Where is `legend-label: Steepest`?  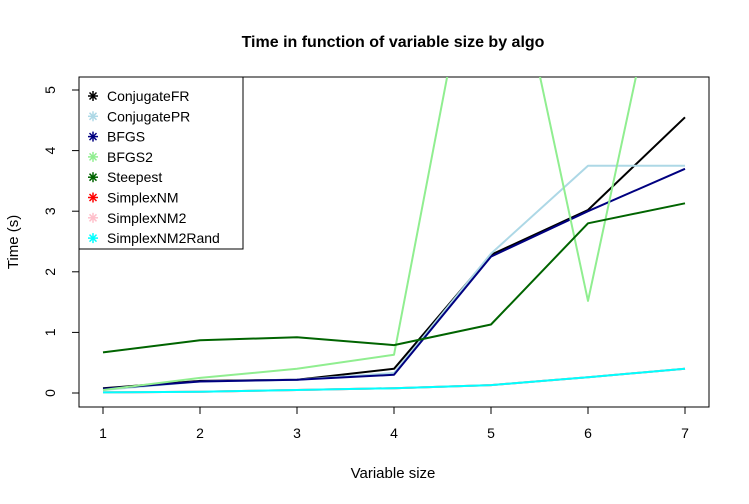
legend-label: Steepest is located at coordinates (134, 177).